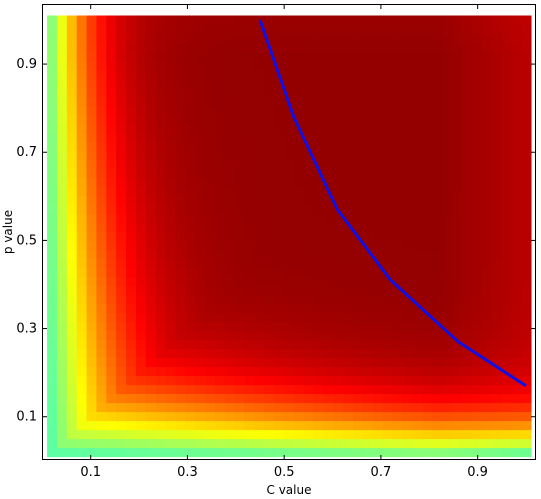 This screenshot has width=541, height=499. What do you see at coordinates (8, 232) in the screenshot?
I see `y-axis-label: p value` at bounding box center [8, 232].